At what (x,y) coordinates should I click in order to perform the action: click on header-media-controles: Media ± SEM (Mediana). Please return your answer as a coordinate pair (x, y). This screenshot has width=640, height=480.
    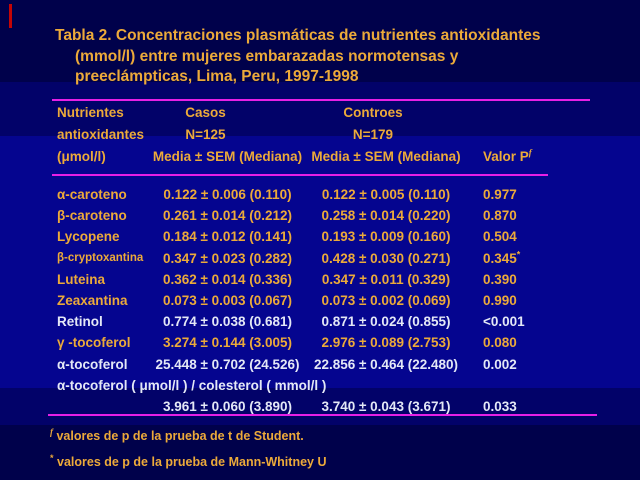
    Looking at the image, I should click on (386, 156).